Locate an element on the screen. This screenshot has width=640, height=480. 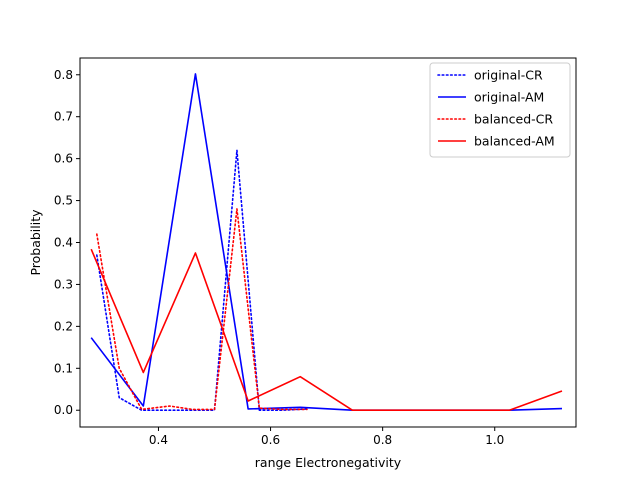
legend-label: original-CR is located at coordinates (508, 75).